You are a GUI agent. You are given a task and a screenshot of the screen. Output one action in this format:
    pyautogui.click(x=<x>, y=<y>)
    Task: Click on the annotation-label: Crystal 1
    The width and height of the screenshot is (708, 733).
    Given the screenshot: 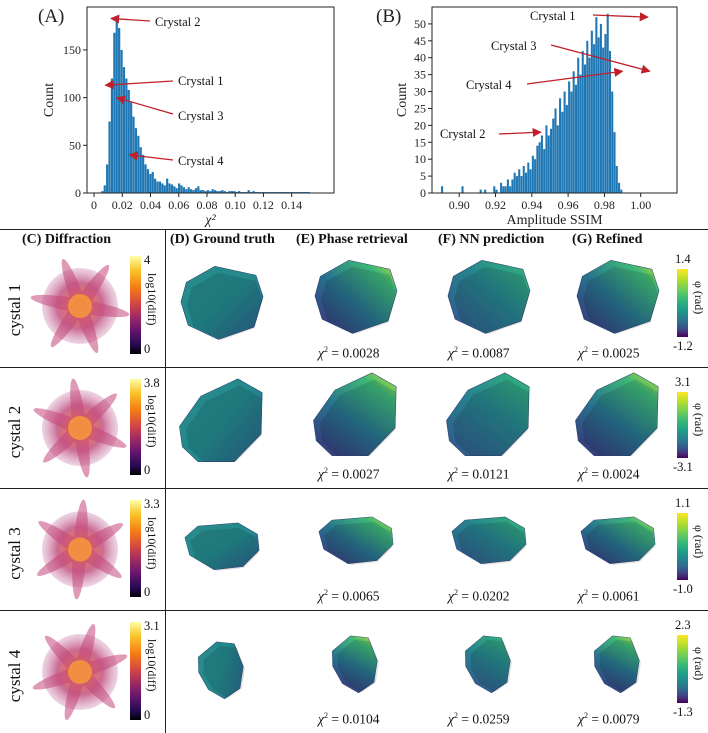 What is the action you would take?
    pyautogui.click(x=200, y=81)
    